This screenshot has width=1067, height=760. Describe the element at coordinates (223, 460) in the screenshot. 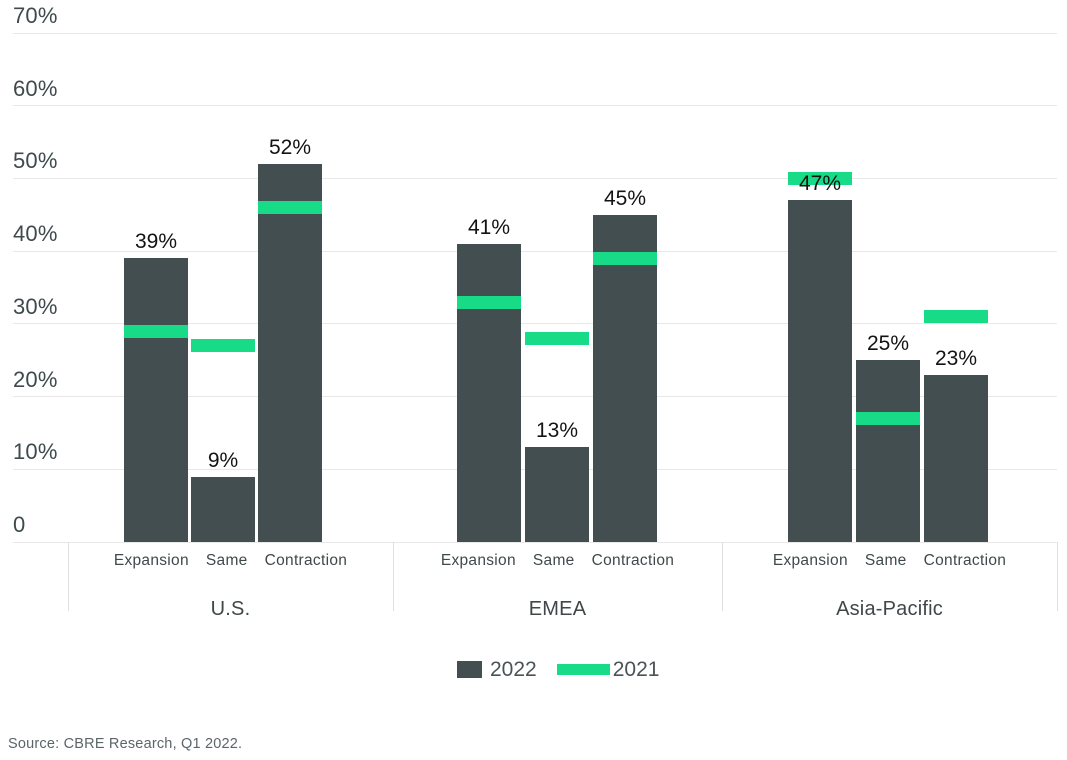

I see `bar-value-label: 9%` at that location.